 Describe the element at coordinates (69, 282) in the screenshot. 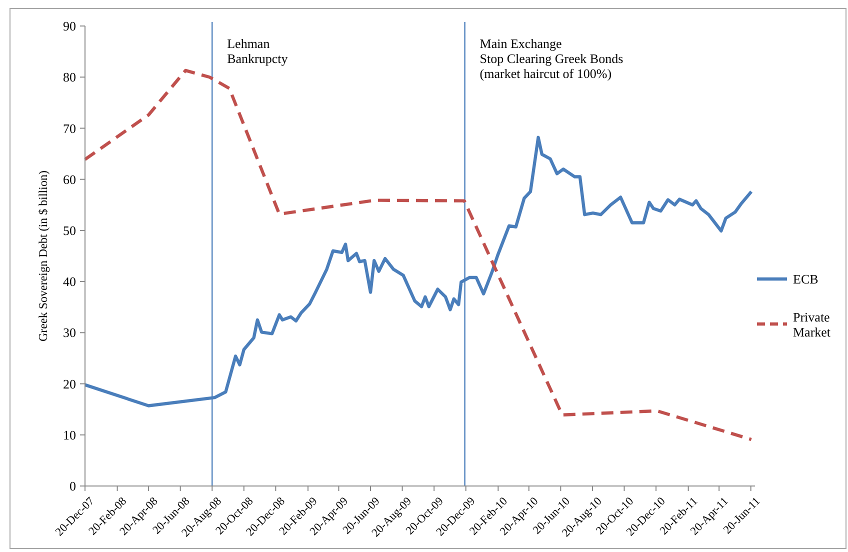

I see `y-tick-label: 40` at that location.